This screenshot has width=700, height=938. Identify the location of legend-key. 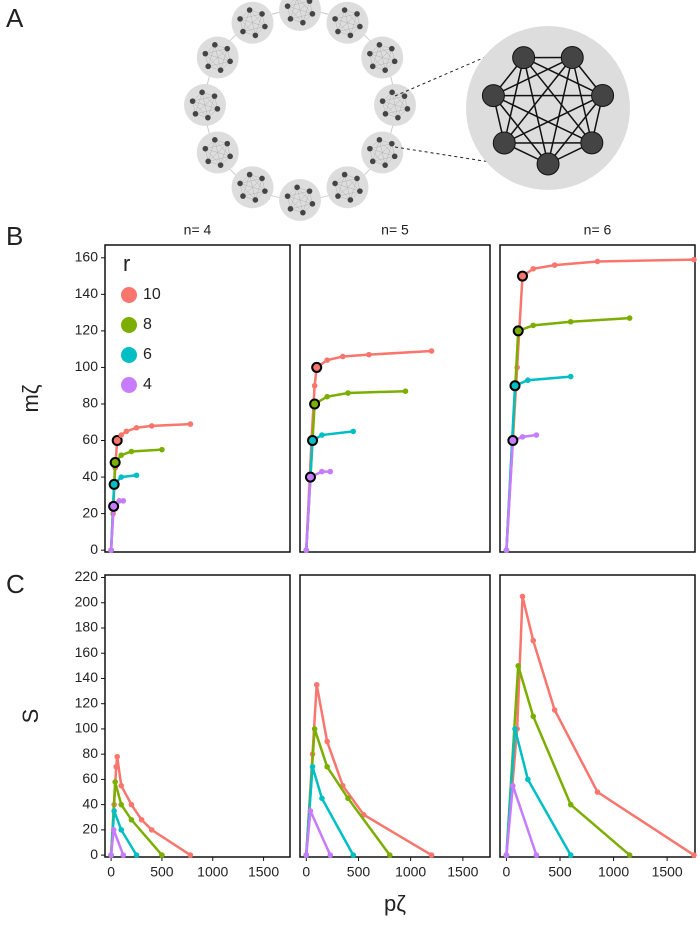
(129, 325).